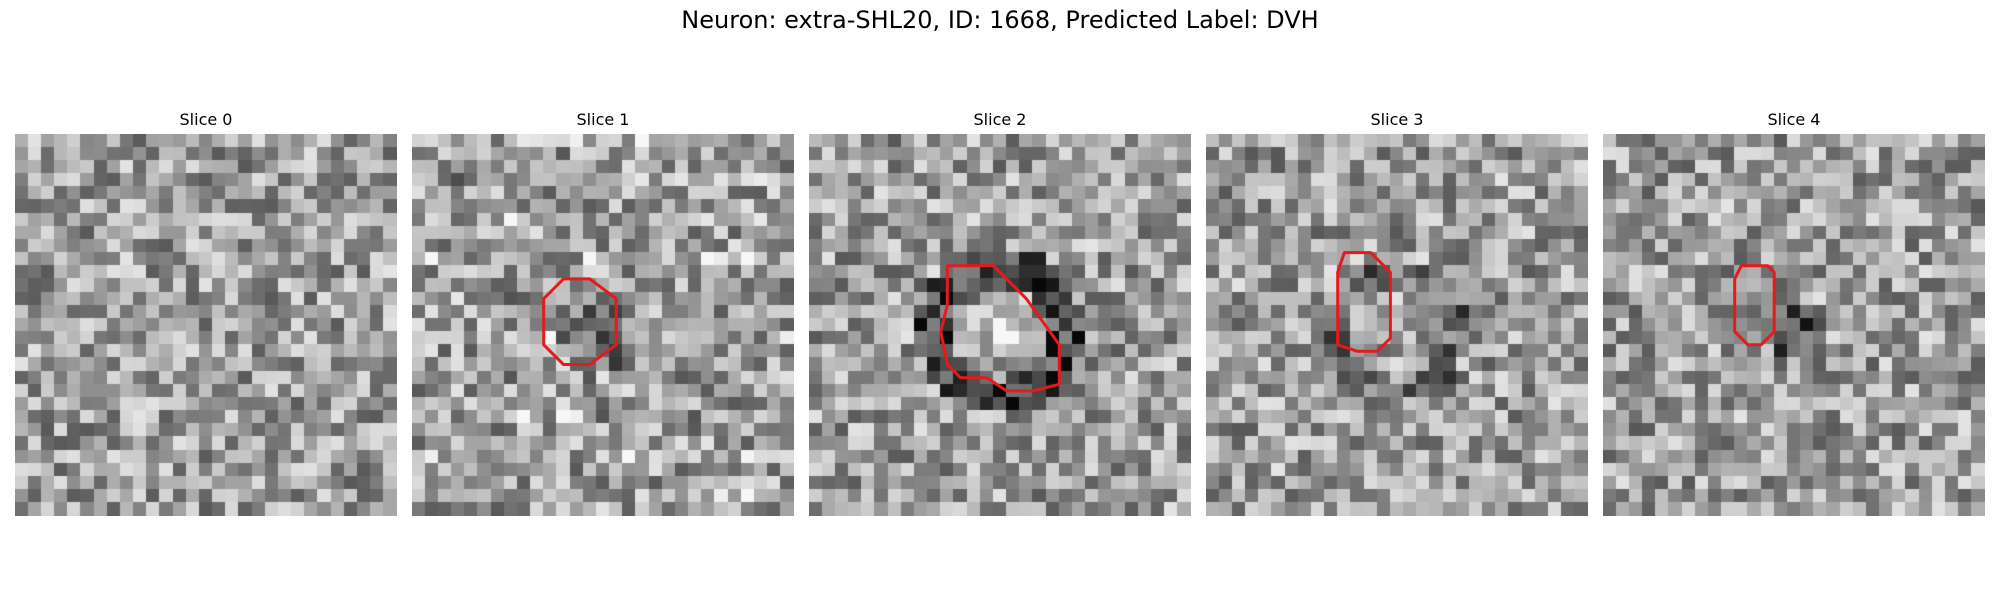 The width and height of the screenshot is (2000, 600). What do you see at coordinates (206, 119) in the screenshot?
I see `slice-title: Slice 0` at bounding box center [206, 119].